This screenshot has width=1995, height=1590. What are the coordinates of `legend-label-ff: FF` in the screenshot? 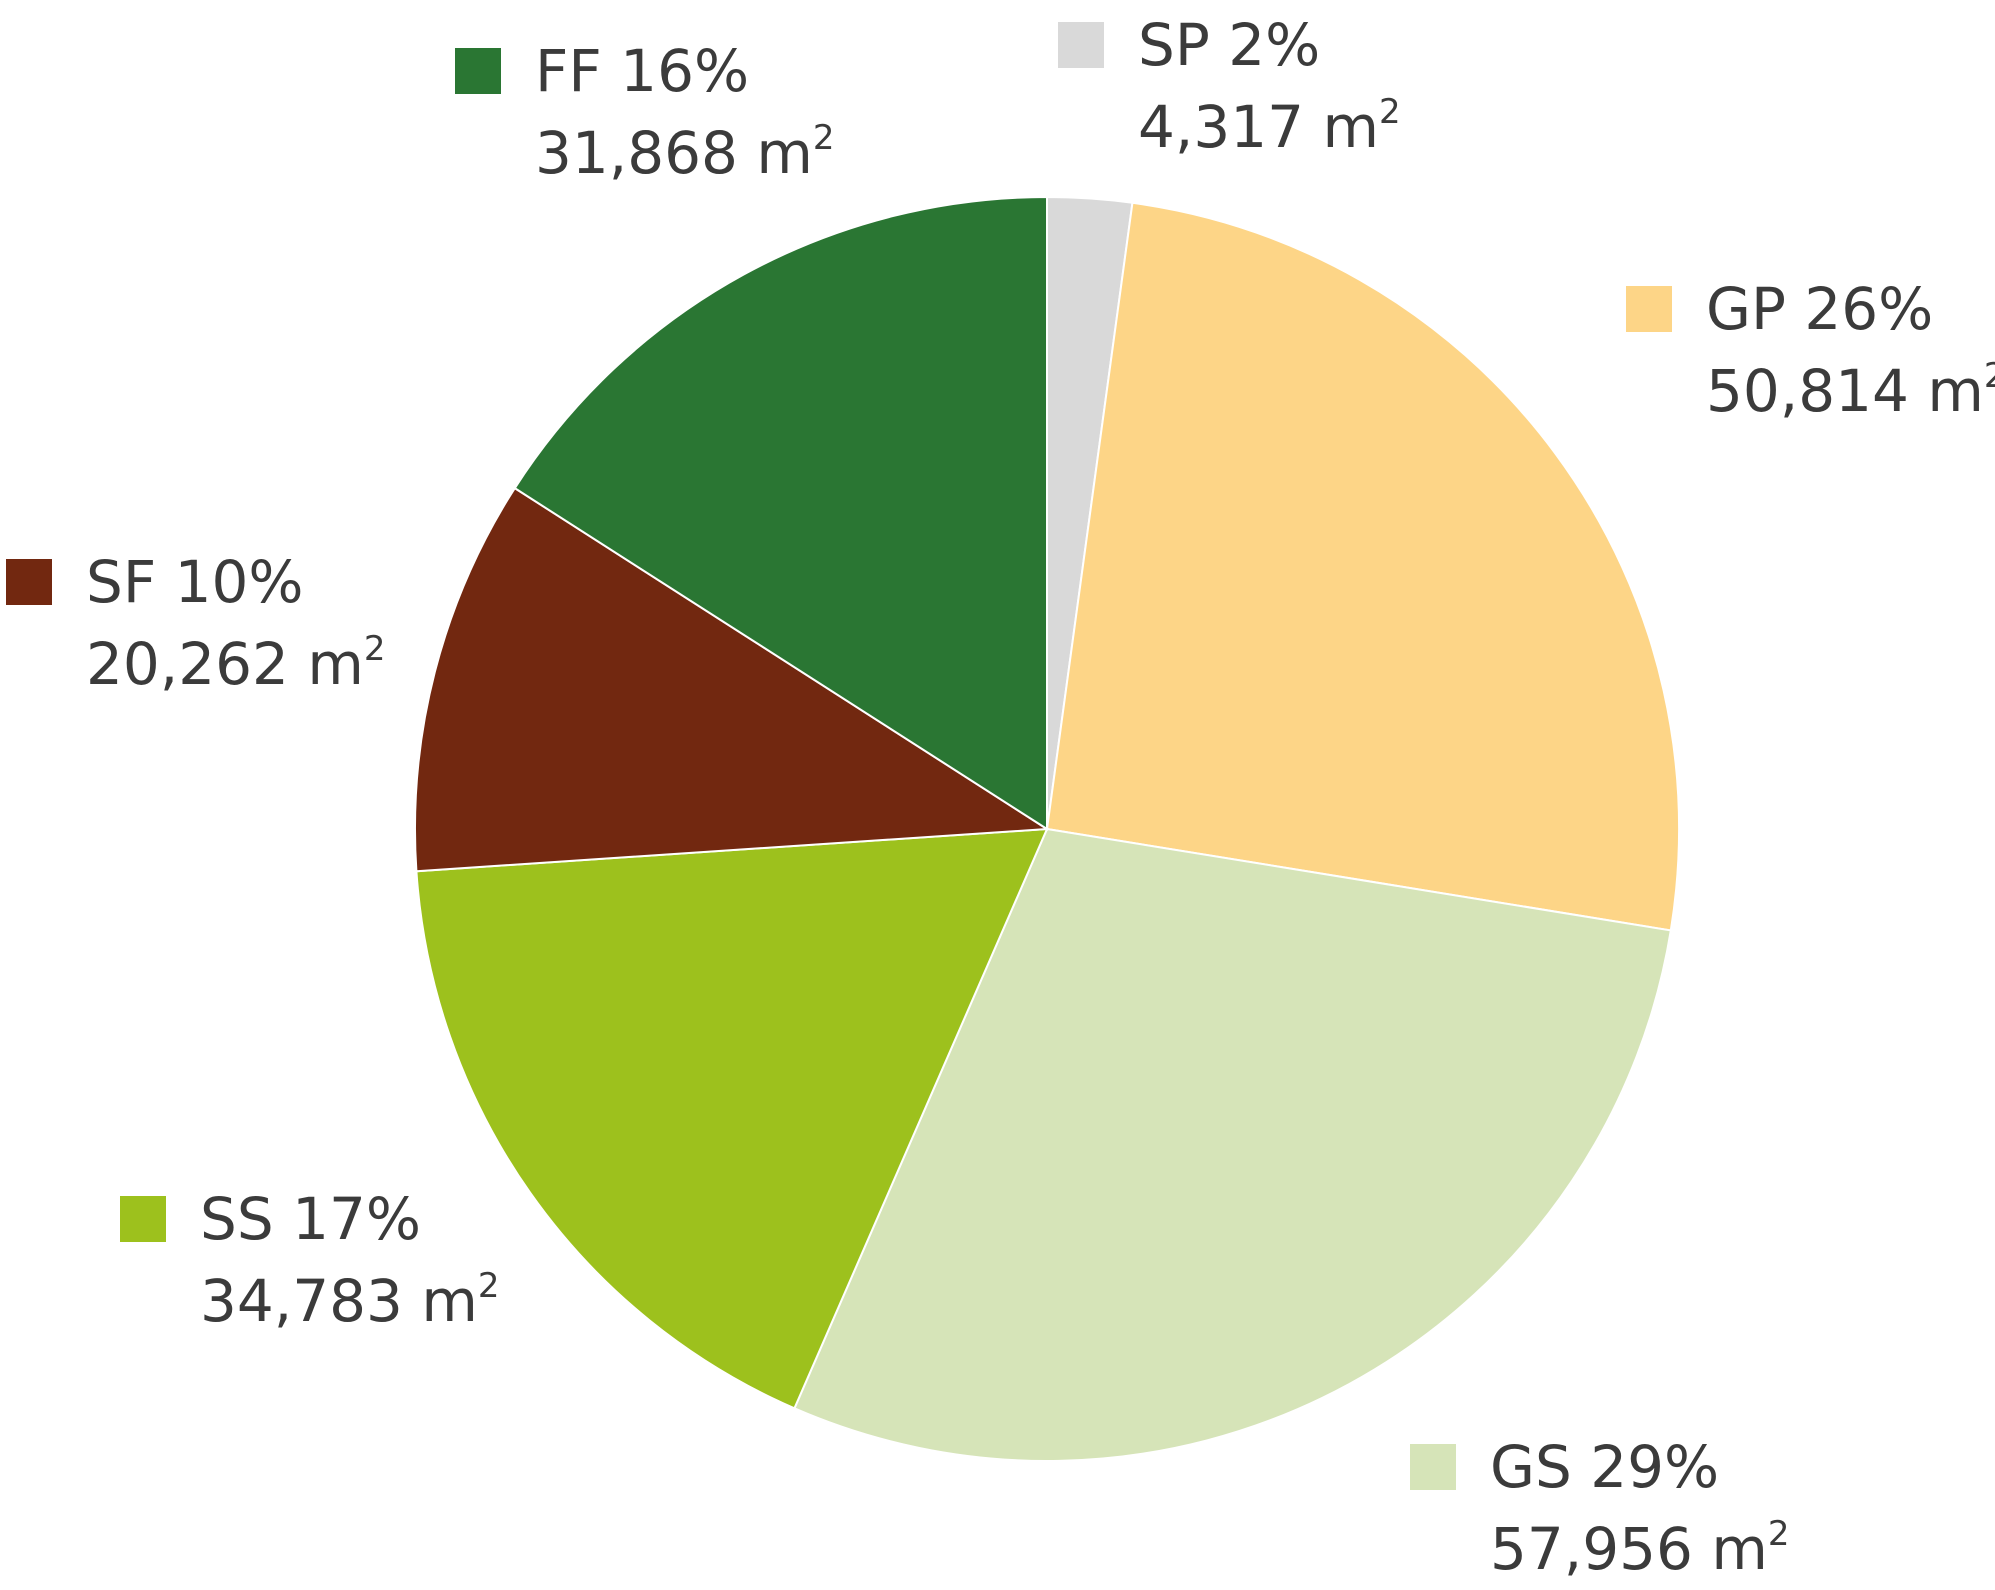 It's located at (568, 71).